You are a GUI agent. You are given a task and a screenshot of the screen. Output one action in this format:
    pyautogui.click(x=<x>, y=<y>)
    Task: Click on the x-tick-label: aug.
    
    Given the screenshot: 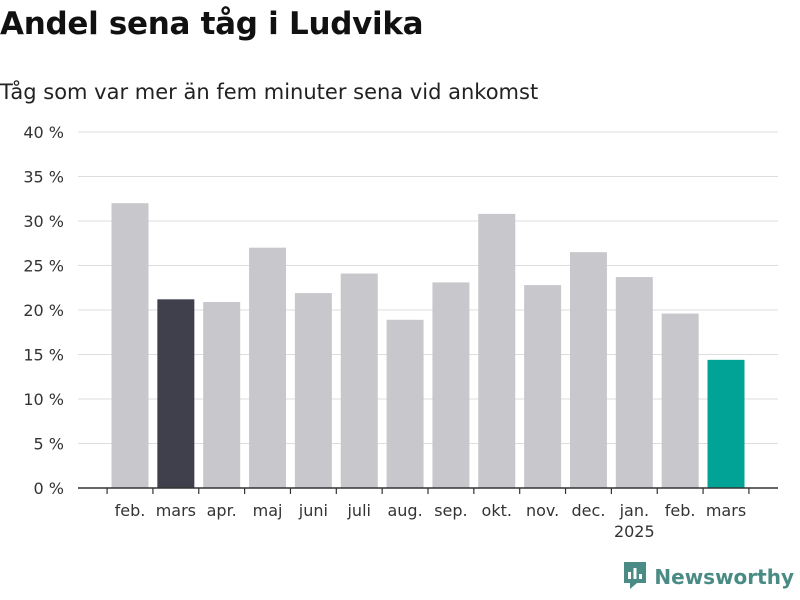 What is the action you would take?
    pyautogui.click(x=404, y=510)
    